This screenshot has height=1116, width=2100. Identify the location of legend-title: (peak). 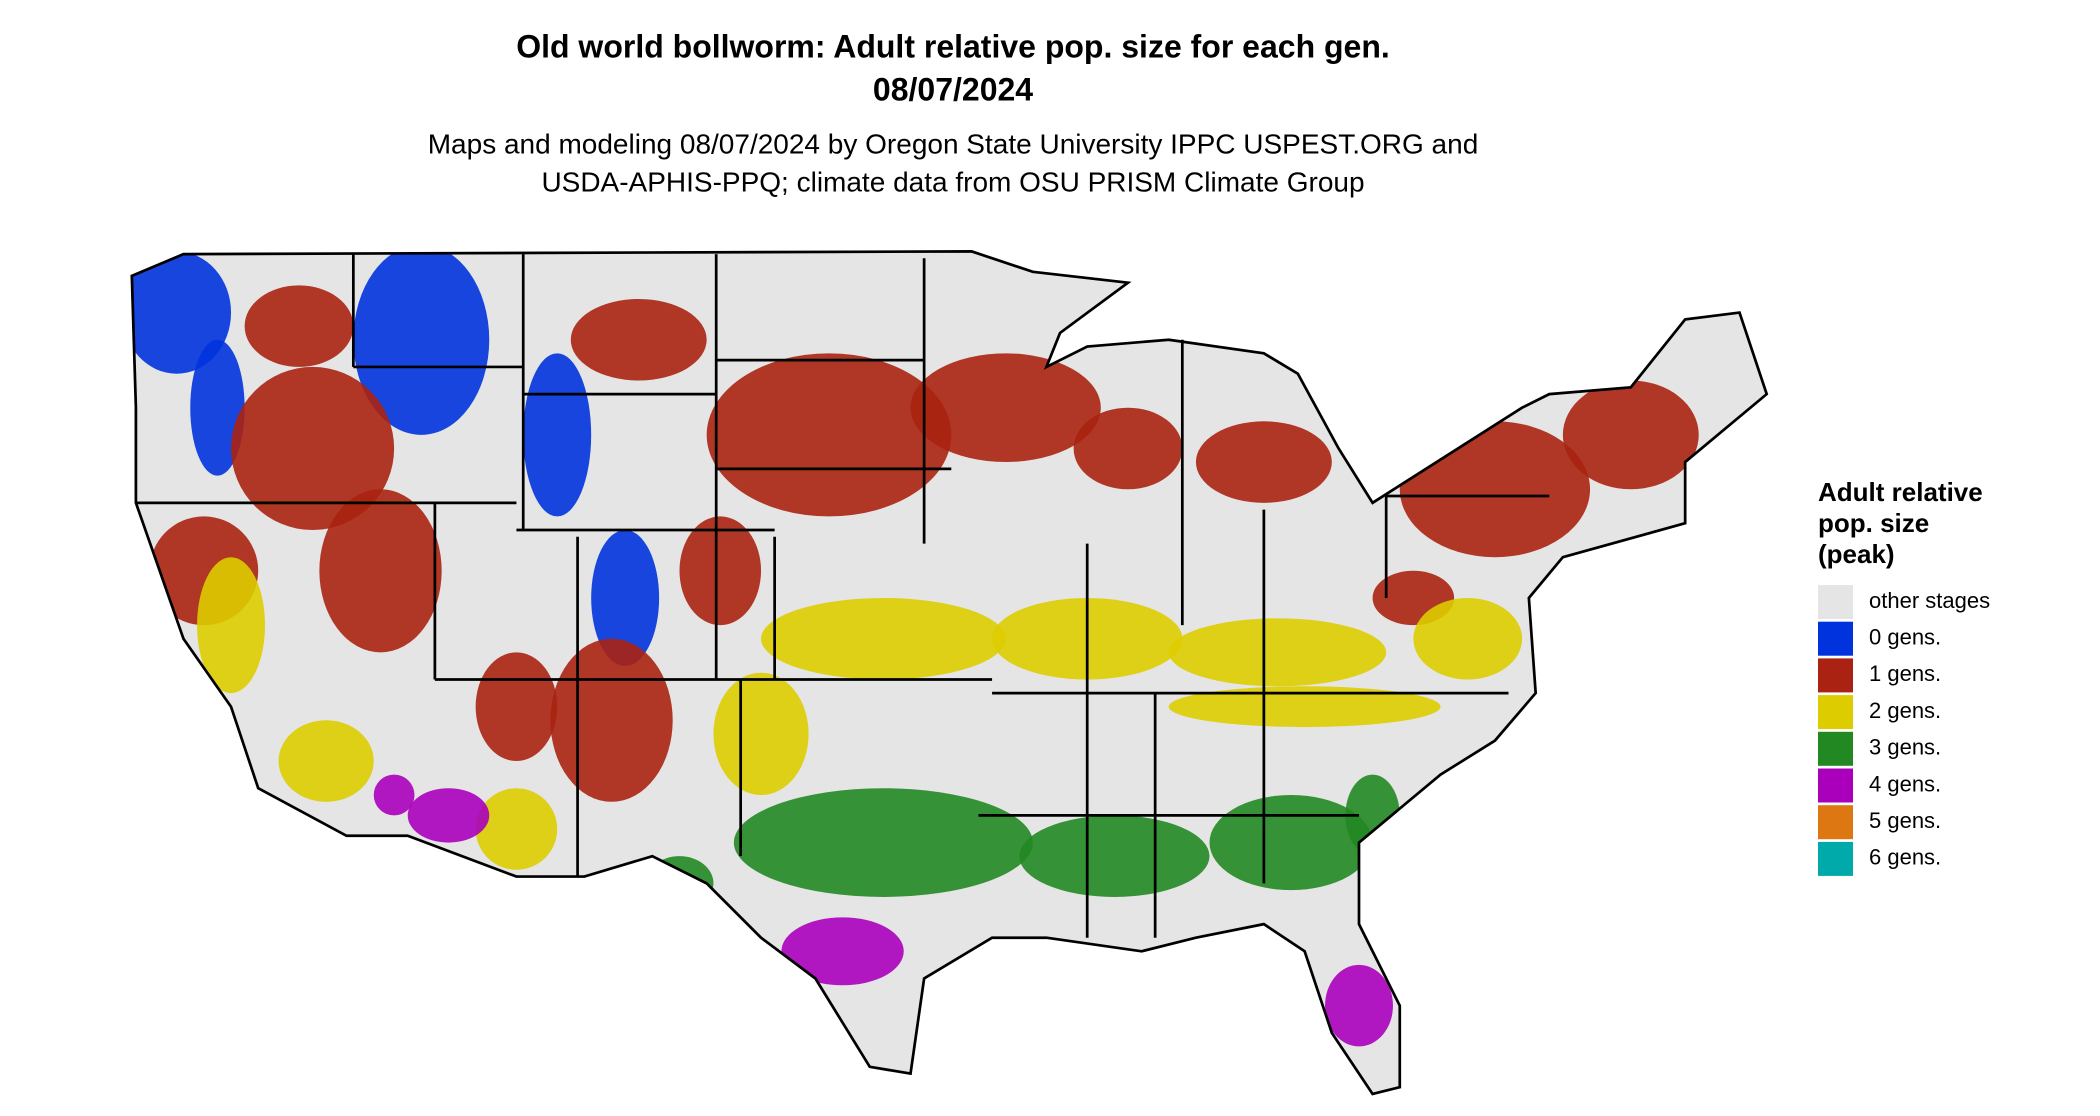
(1856, 554).